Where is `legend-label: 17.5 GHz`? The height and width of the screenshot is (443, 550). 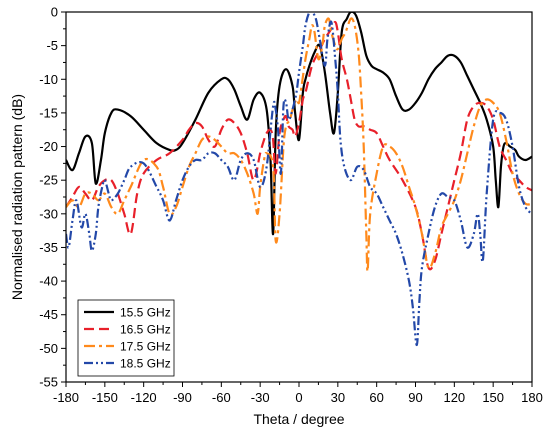 legend-label: 17.5 GHz is located at coordinates (145, 347).